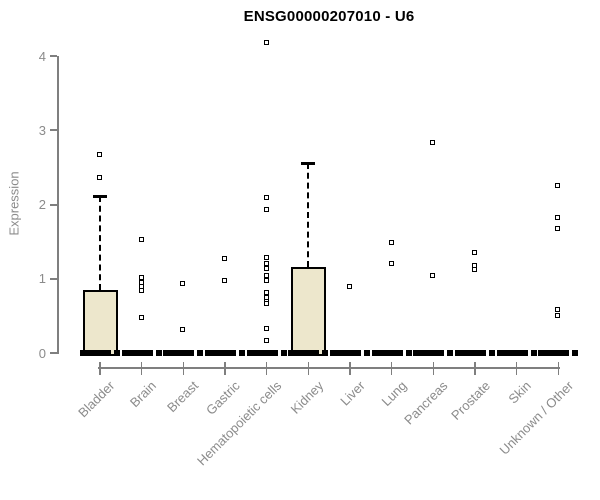 The height and width of the screenshot is (500, 600). I want to click on y-axis-line, so click(58, 205).